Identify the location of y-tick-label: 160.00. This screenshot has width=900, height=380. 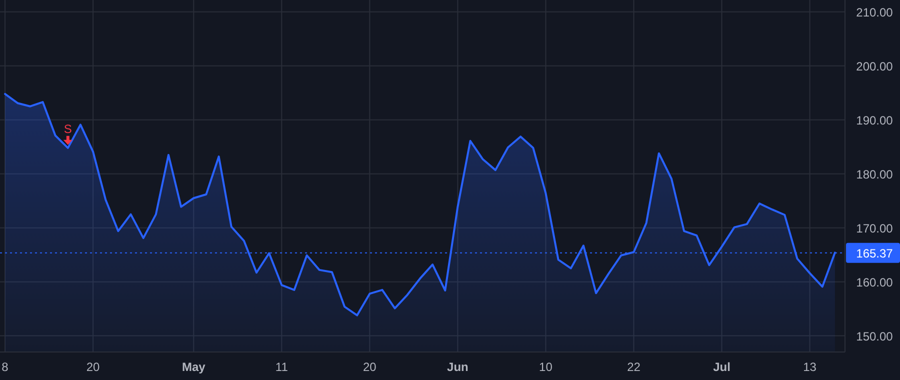
(875, 282).